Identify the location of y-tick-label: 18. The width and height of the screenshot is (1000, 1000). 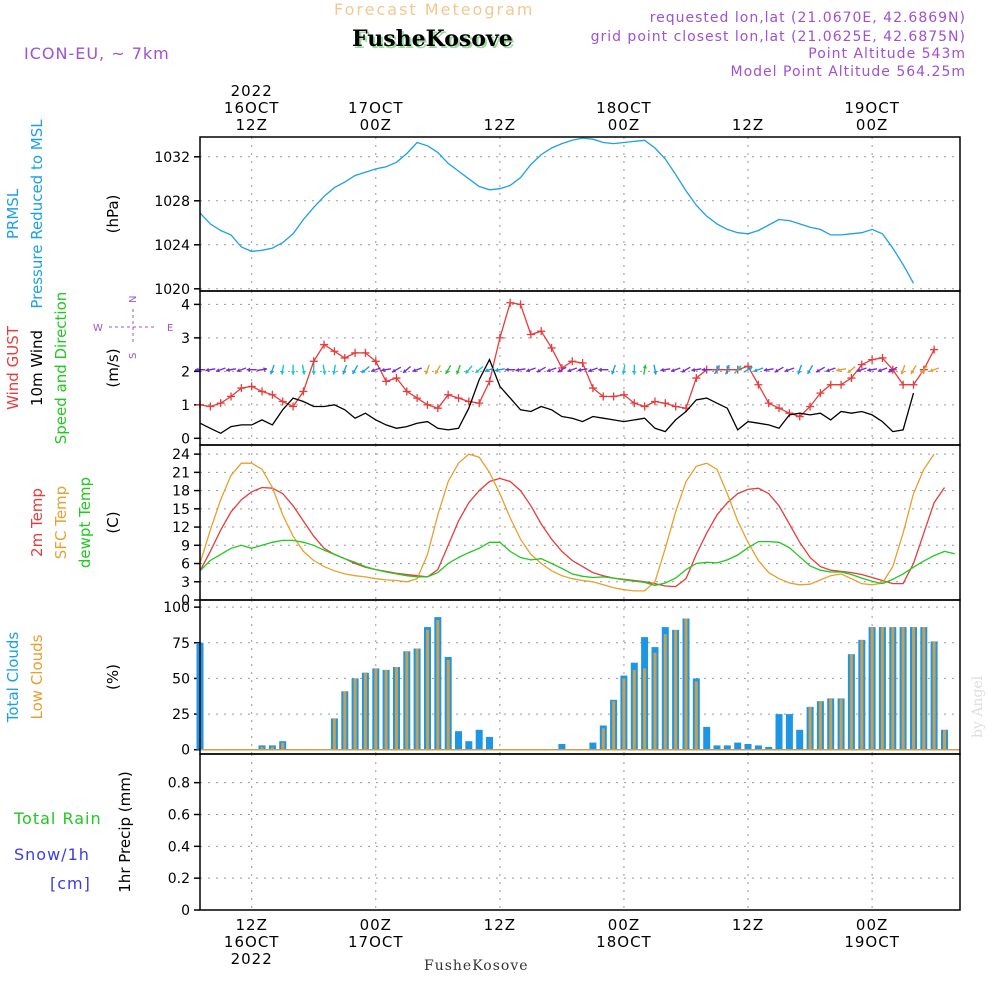
(181, 492).